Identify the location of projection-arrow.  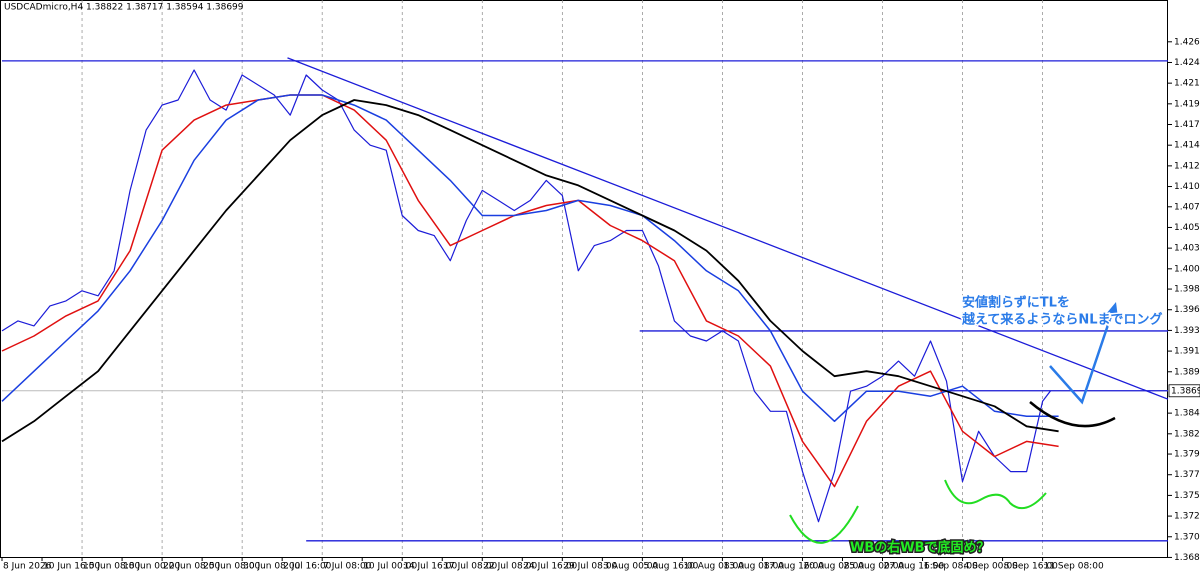
(1082, 357).